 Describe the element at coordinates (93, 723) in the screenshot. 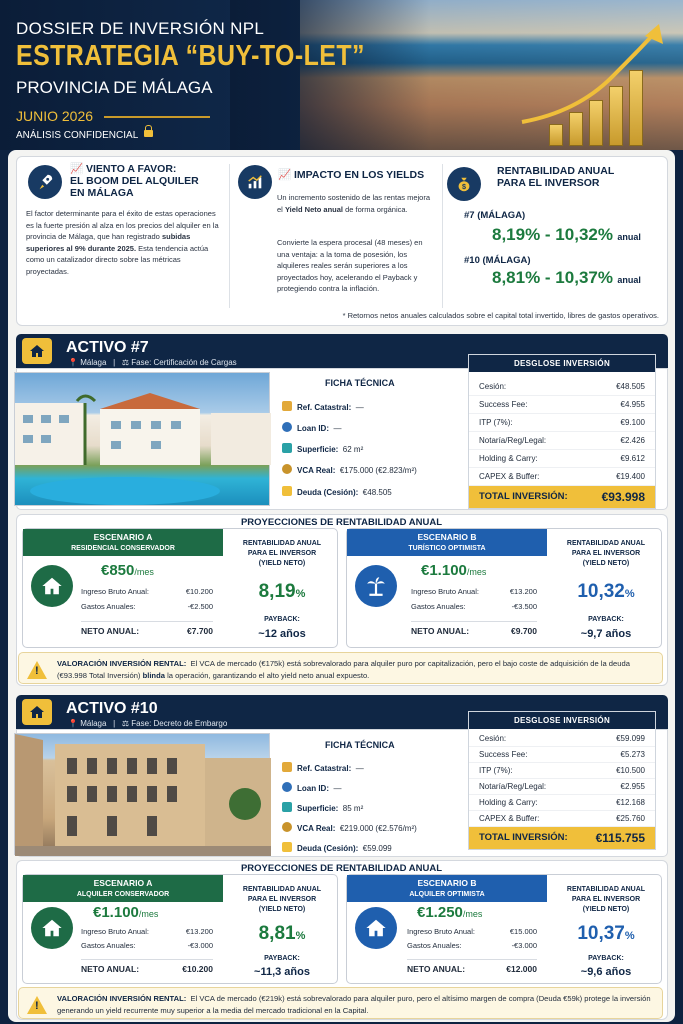

I see `asset10-location: Málaga` at that location.